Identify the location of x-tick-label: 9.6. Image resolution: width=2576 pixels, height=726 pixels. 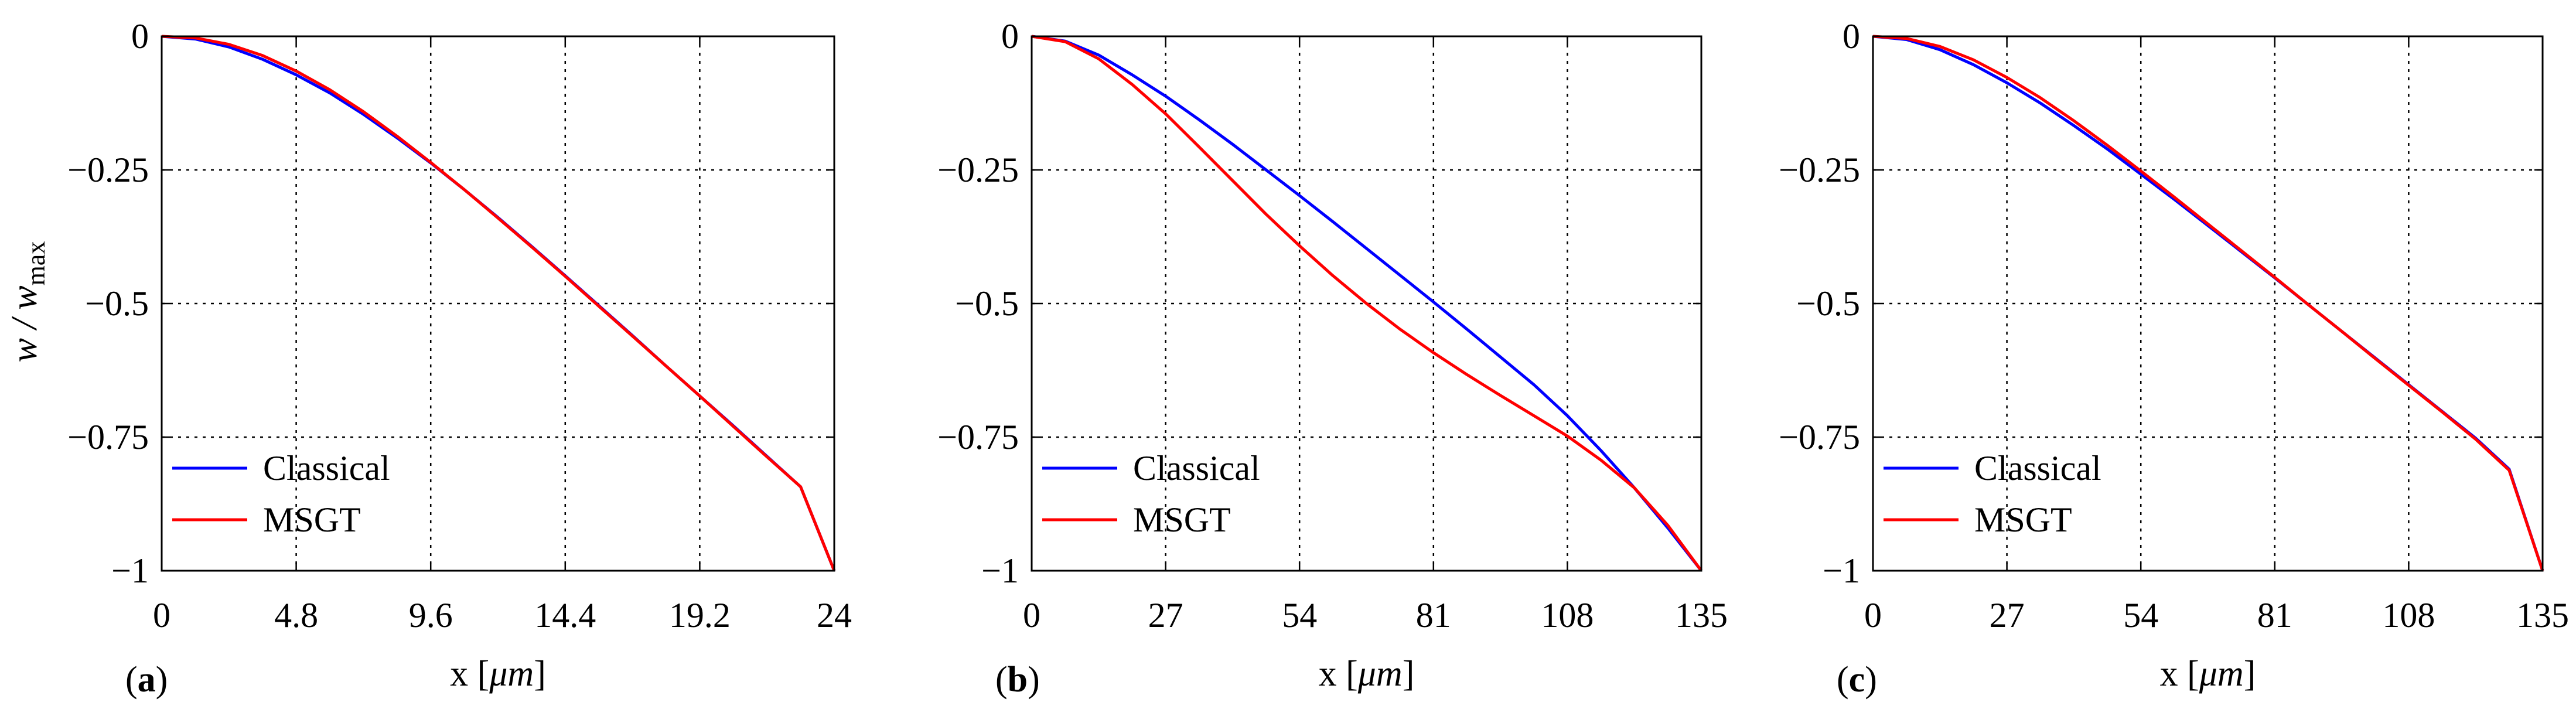
(431, 615).